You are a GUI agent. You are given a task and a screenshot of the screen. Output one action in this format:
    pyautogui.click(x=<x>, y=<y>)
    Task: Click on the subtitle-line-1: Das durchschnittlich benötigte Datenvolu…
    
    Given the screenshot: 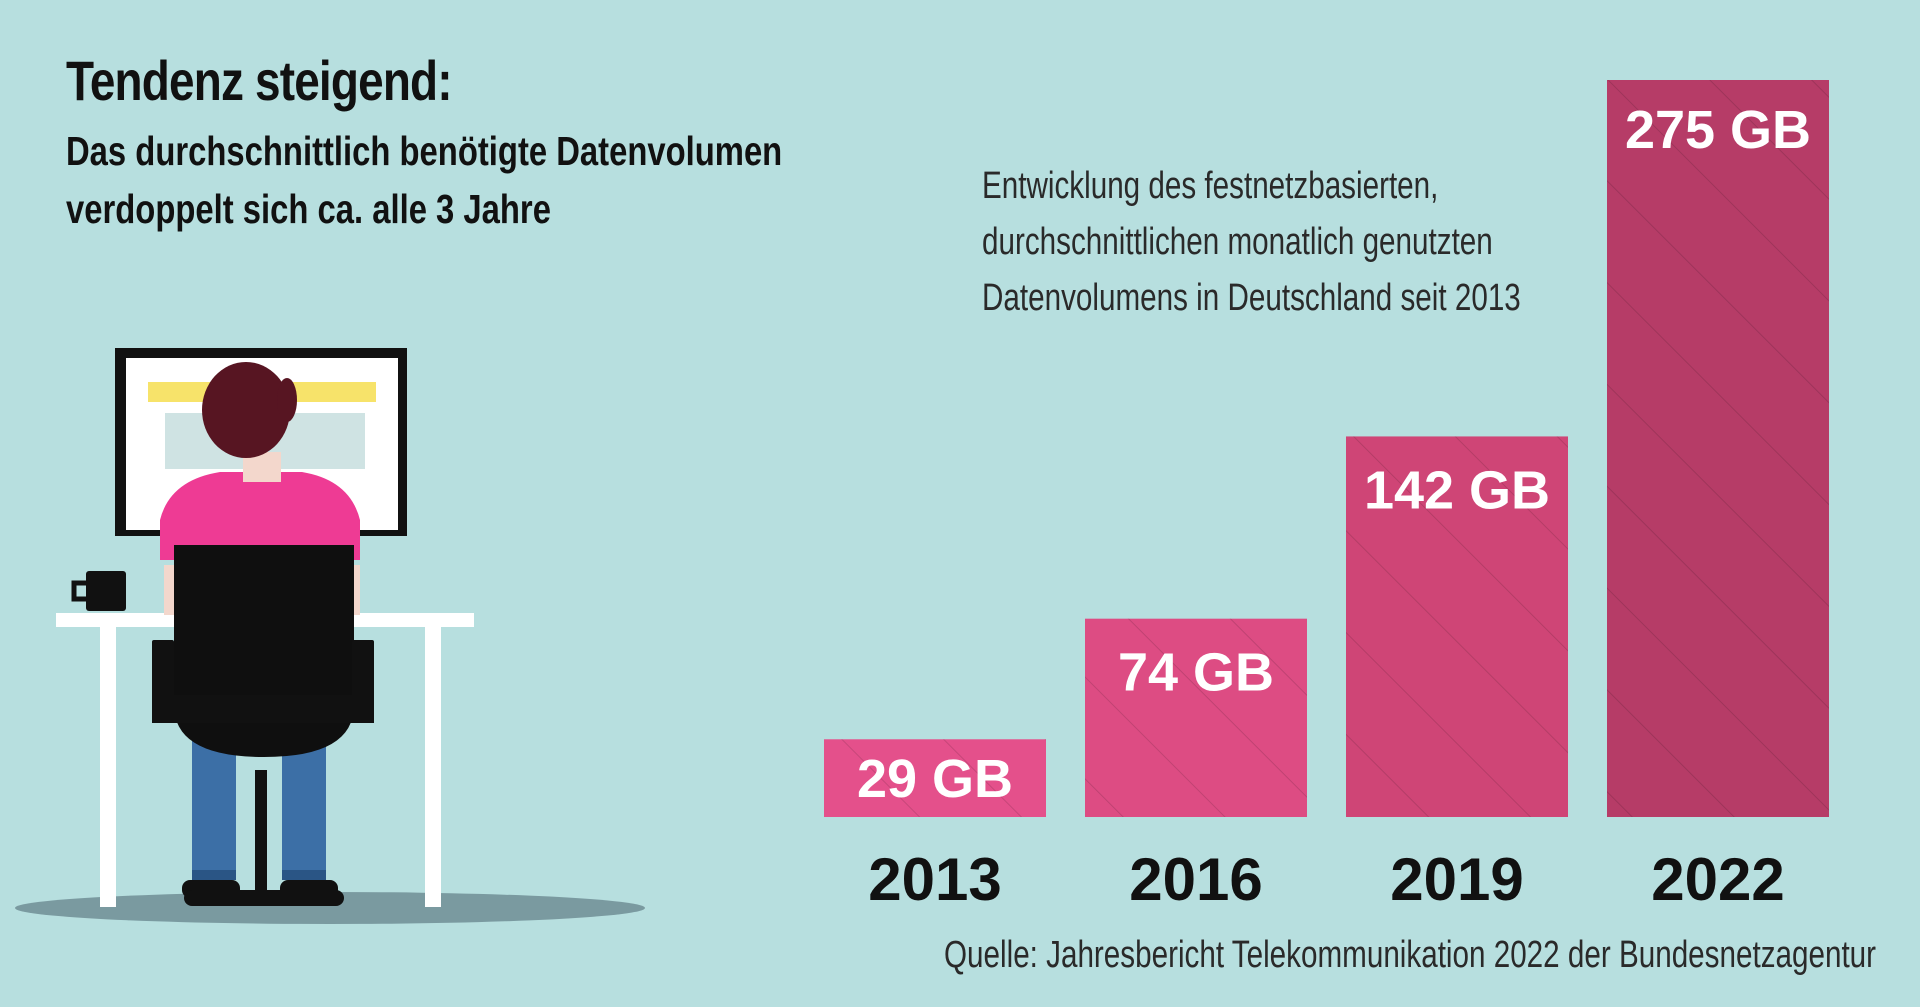 What is the action you would take?
    pyautogui.click(x=424, y=151)
    